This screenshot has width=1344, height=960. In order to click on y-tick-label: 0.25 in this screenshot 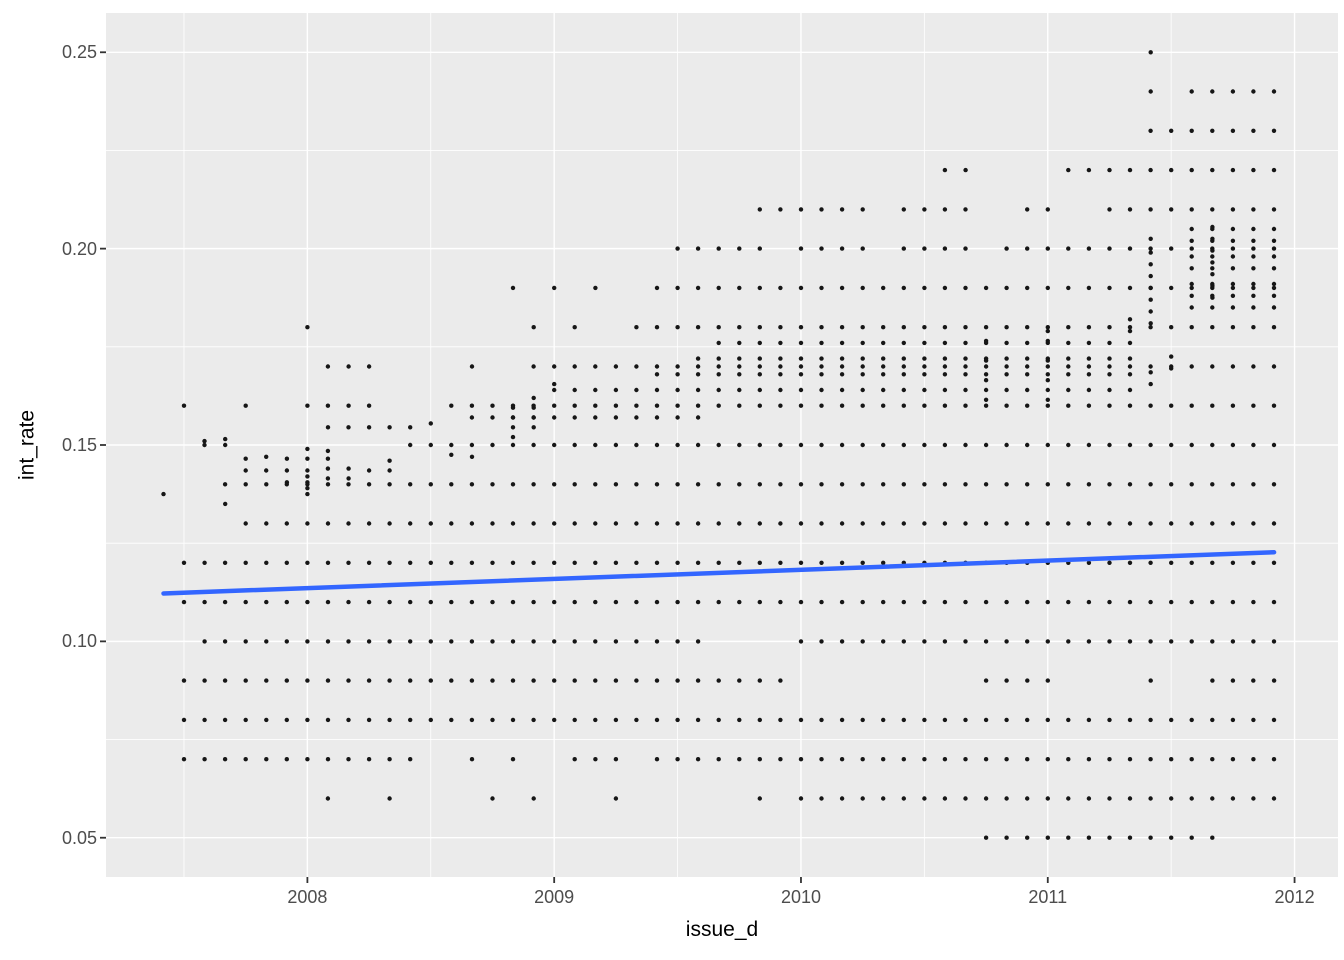, I will do `click(79, 52)`.